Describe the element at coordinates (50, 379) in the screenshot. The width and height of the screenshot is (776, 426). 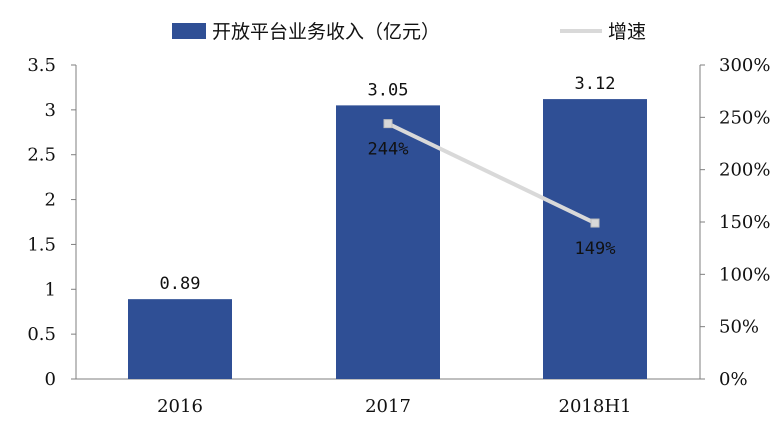
I see `left-tick-label: 0` at that location.